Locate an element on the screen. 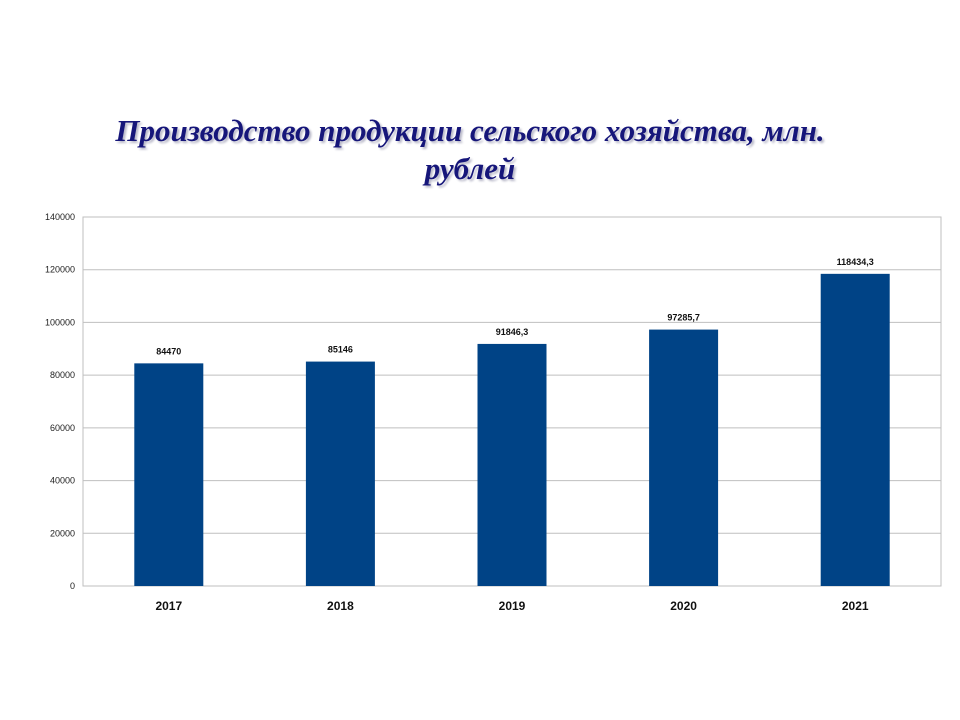  y-axis-ticks: 0 20000 40000 60000 80000 100000 120000 140000 is located at coordinates (60, 401).